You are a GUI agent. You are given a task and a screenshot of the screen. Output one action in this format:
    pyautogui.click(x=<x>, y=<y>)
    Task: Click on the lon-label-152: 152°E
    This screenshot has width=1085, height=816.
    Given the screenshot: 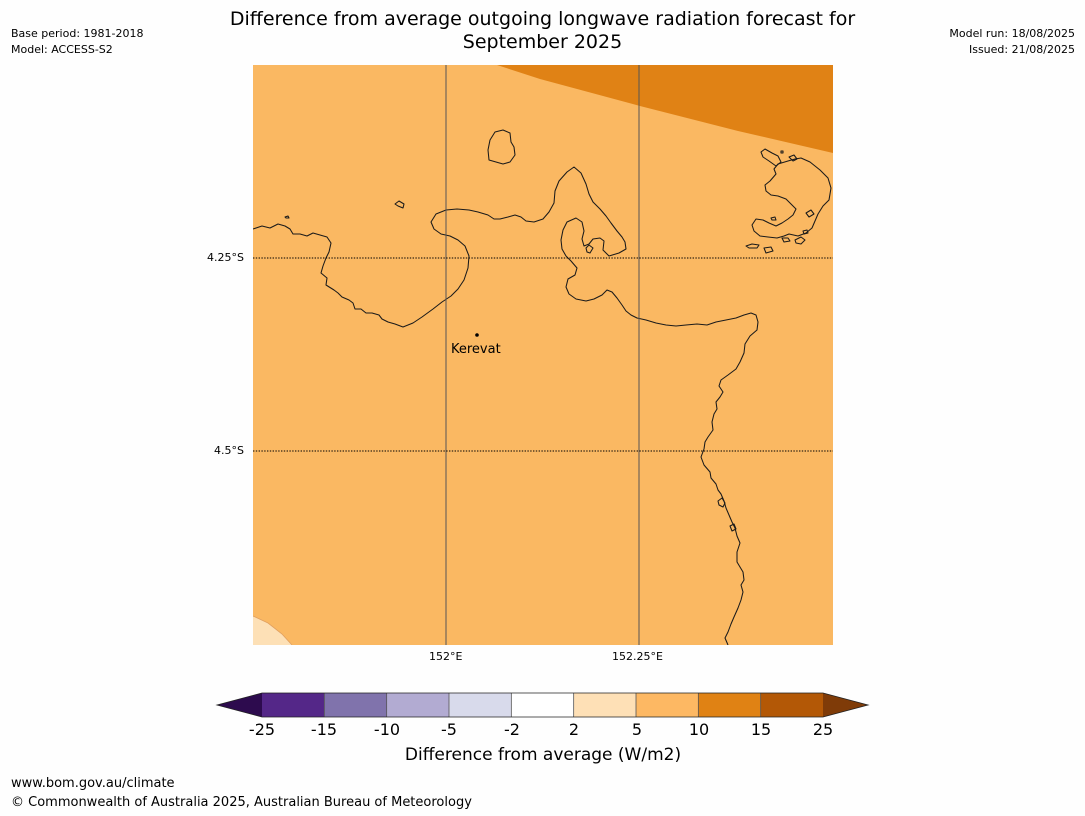 What is the action you would take?
    pyautogui.click(x=446, y=656)
    